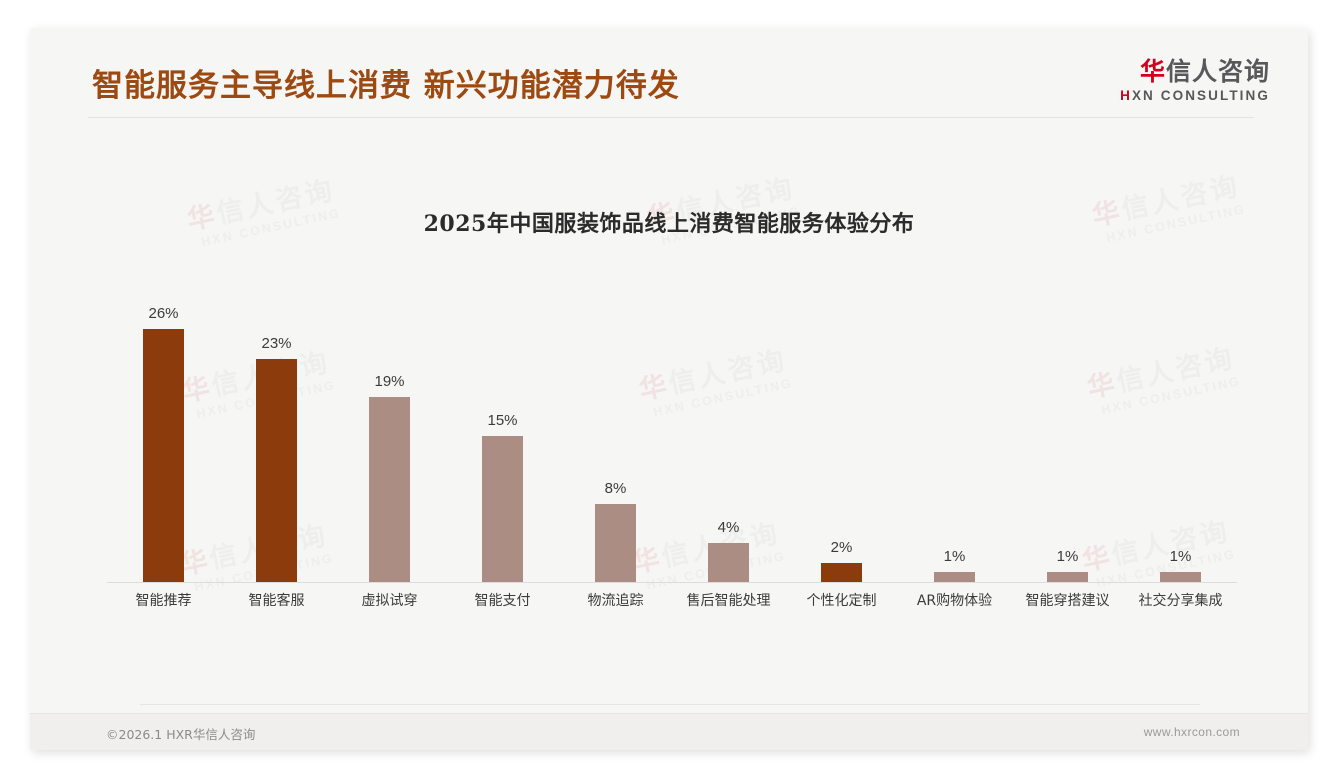  What do you see at coordinates (1067, 601) in the screenshot?
I see `x-axis-label: 智能穿搭建议` at bounding box center [1067, 601].